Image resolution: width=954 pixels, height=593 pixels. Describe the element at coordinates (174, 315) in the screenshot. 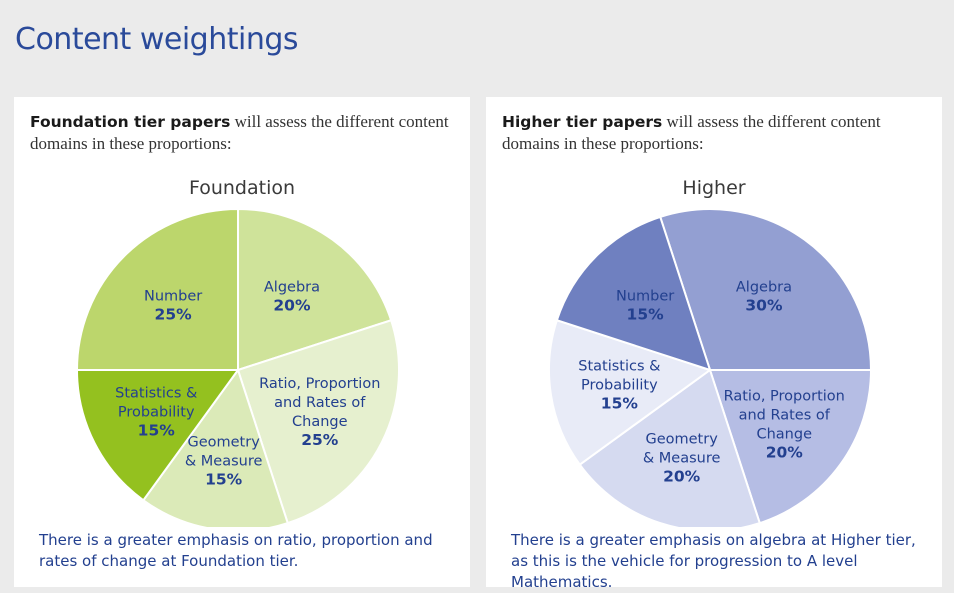

I see `slice-value-number: 25%` at that location.